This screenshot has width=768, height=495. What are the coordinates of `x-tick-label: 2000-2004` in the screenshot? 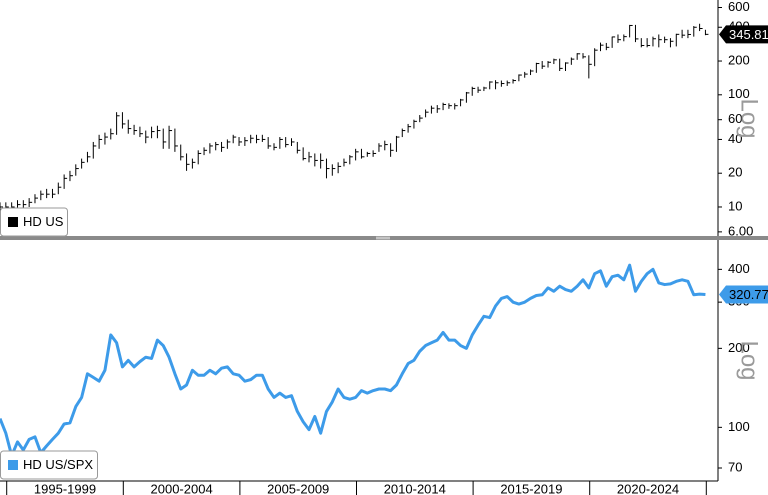 It's located at (182, 488).